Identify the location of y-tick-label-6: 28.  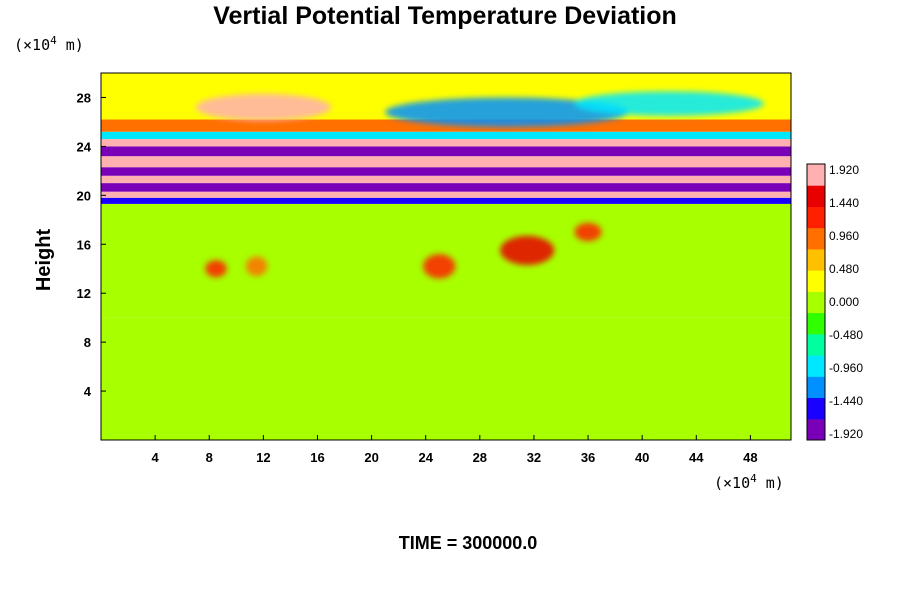
(84, 97).